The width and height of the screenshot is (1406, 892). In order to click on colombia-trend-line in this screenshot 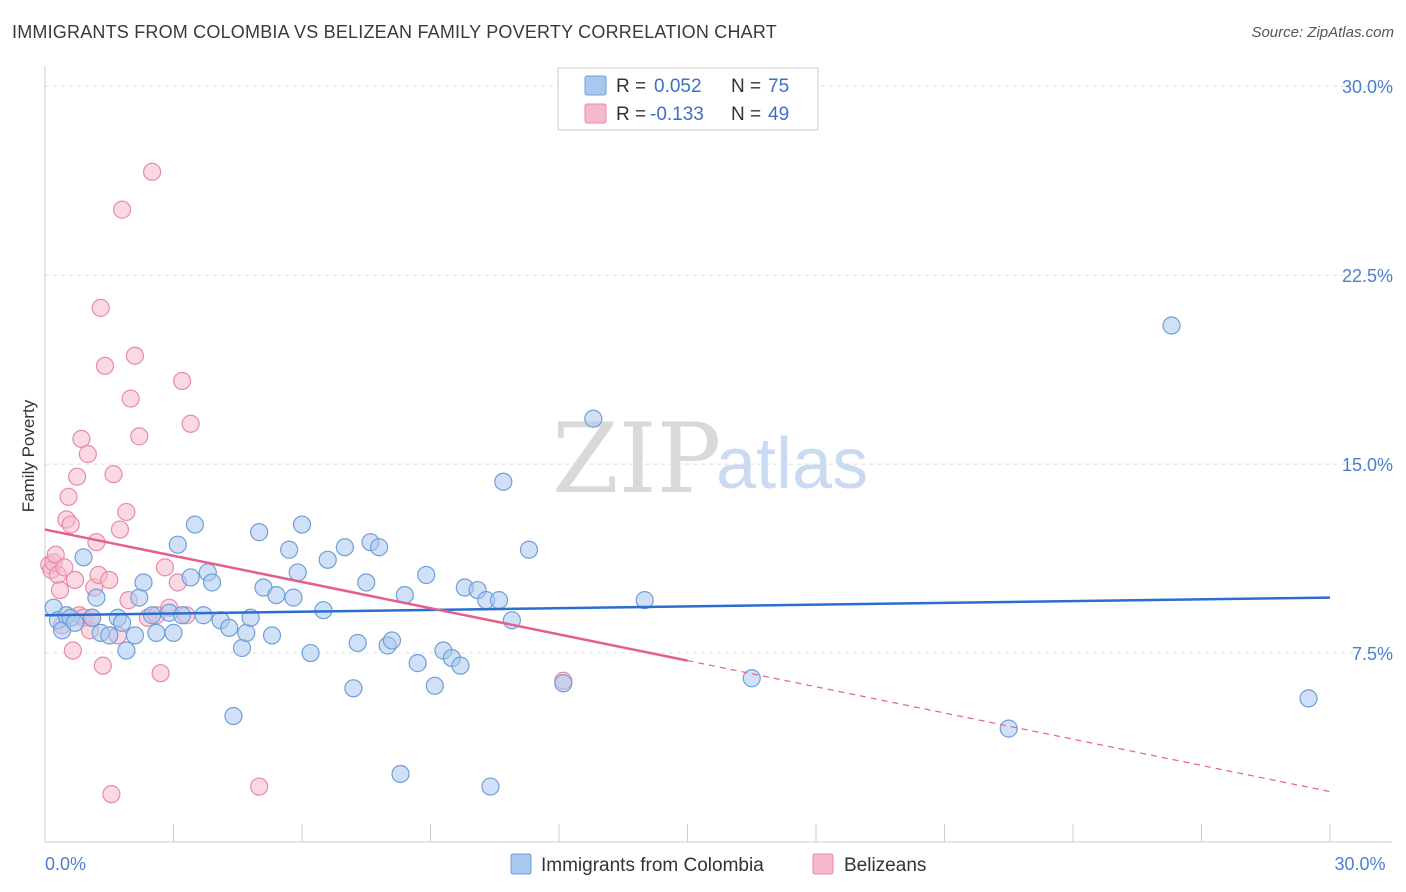, I will do `click(687, 606)`.